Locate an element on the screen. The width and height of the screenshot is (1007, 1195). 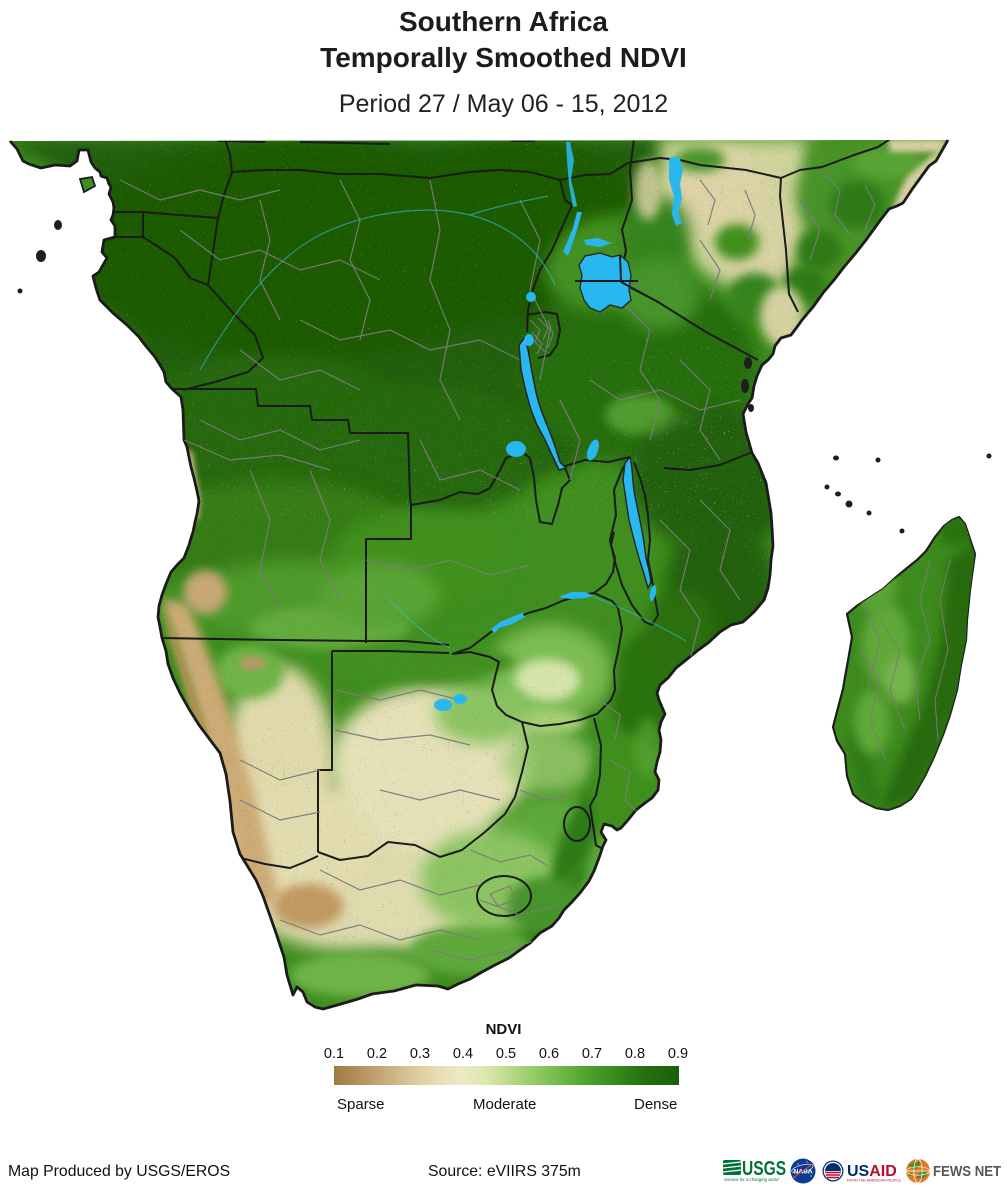
svg-text: USAID is located at coordinates (872, 1171).